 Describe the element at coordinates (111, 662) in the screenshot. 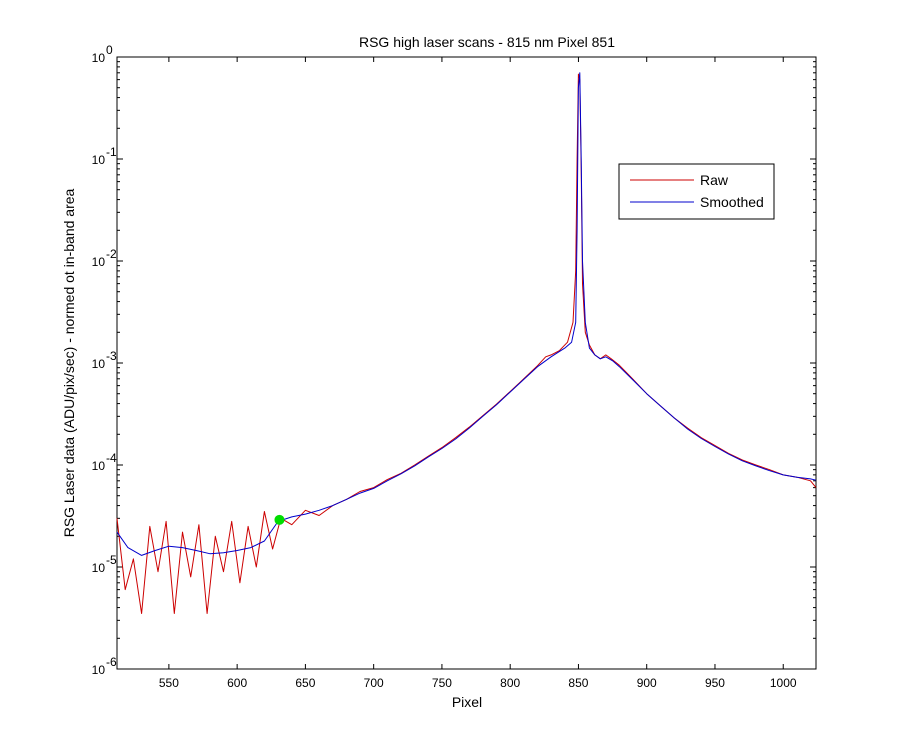

I see `y-tick-exponent: -6` at that location.